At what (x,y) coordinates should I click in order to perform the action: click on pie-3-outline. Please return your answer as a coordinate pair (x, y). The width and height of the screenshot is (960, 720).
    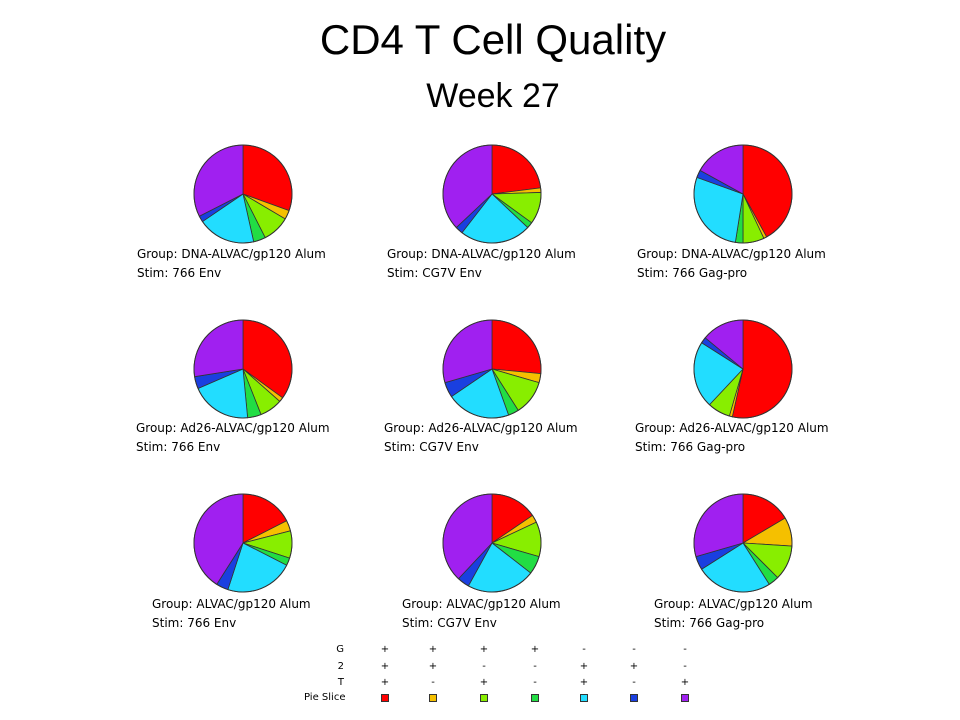
    Looking at the image, I should click on (743, 194).